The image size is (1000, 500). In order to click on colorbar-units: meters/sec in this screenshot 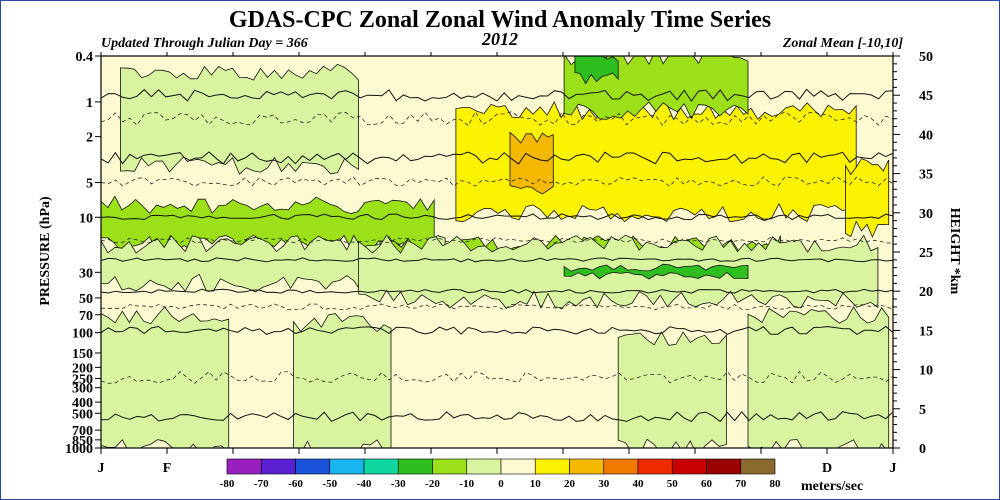, I will do `click(832, 486)`.